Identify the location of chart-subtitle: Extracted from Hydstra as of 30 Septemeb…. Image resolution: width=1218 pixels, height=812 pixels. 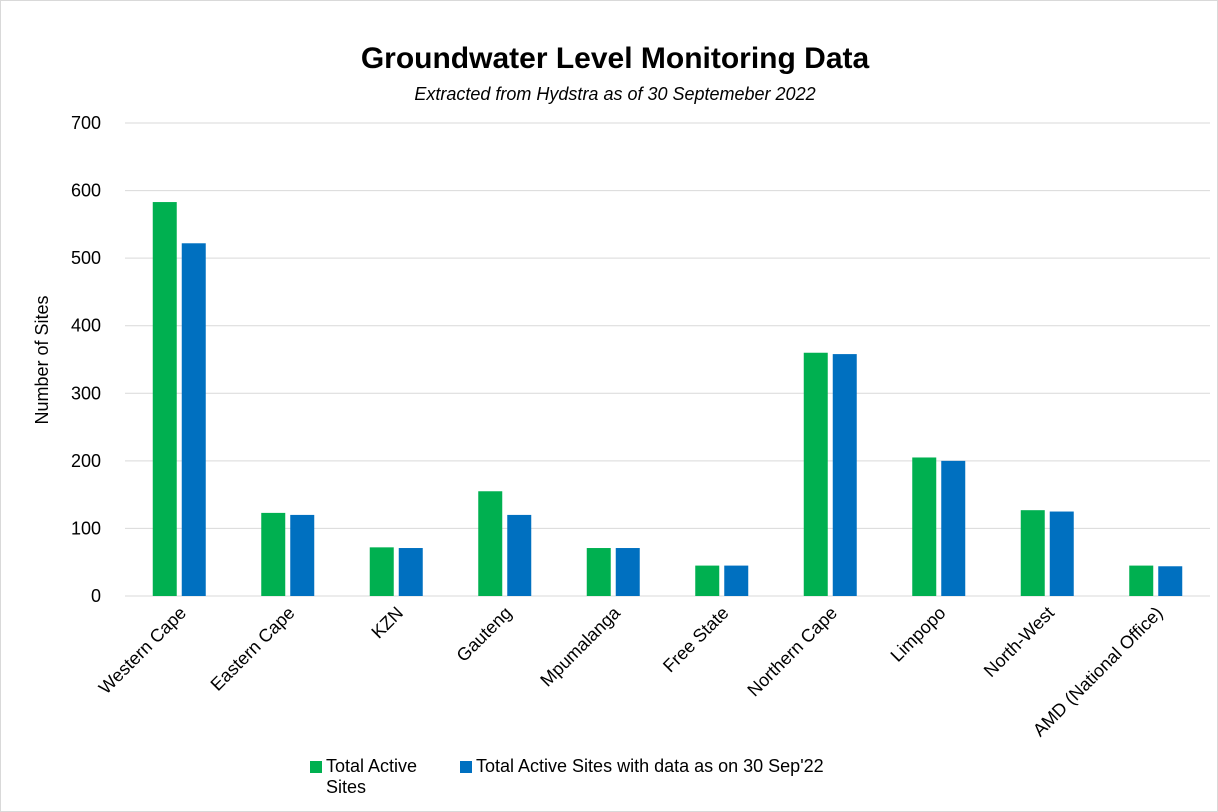
(614, 94).